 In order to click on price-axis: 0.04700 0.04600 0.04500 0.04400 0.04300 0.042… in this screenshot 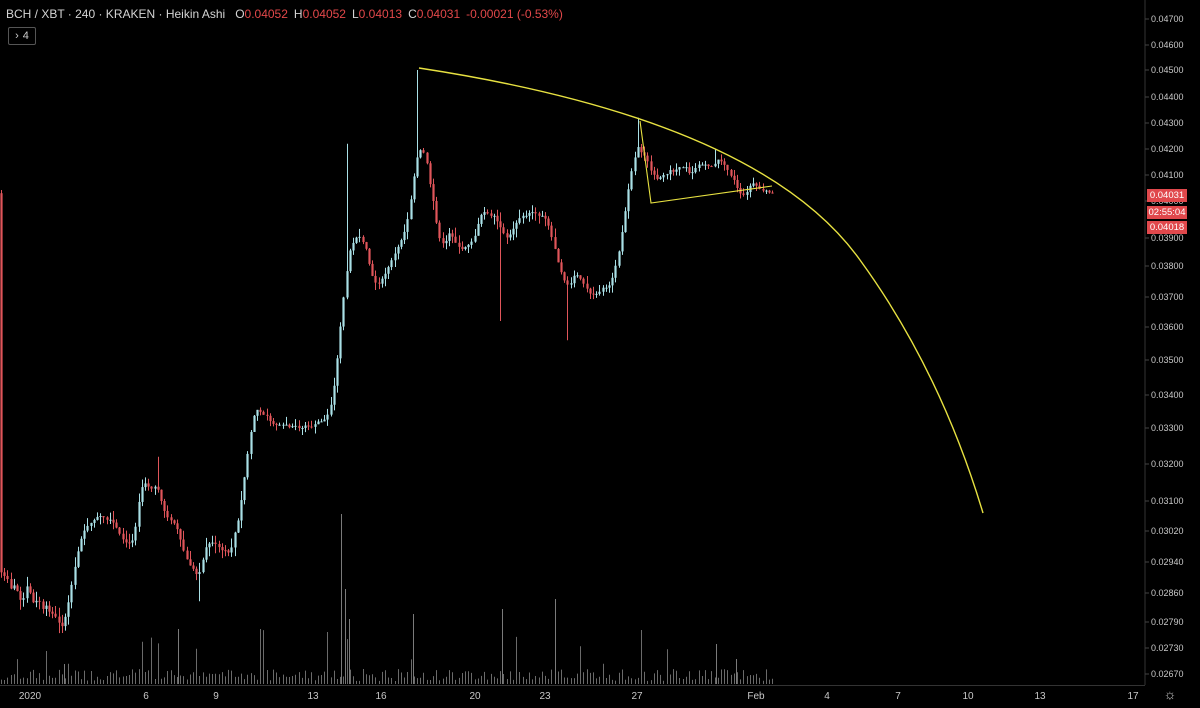, I will do `click(1164, 346)`.